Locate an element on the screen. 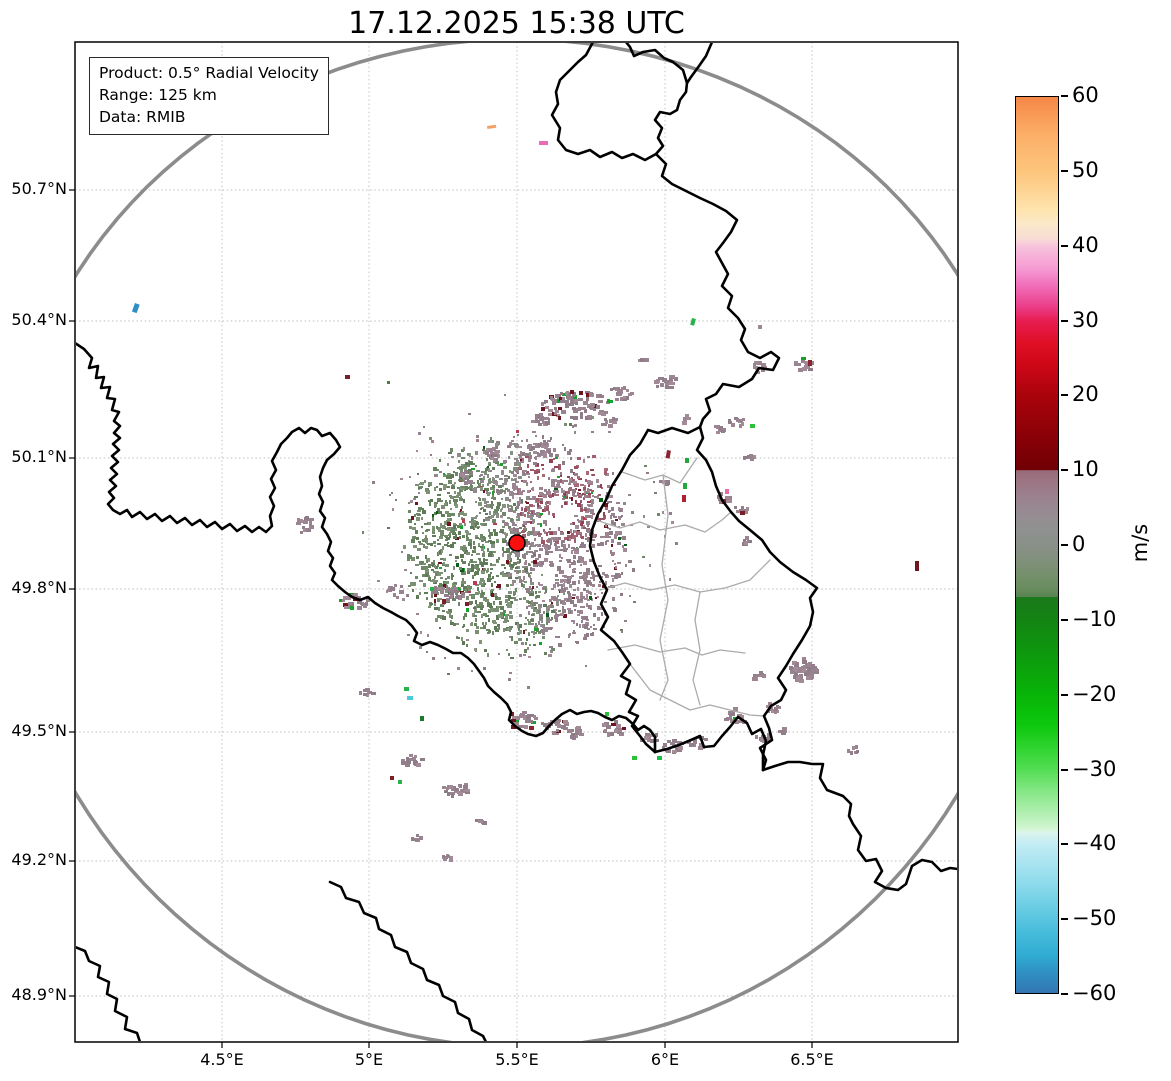 This screenshot has width=1171, height=1081. lon-tick-label: 6.5°E is located at coordinates (812, 1059).